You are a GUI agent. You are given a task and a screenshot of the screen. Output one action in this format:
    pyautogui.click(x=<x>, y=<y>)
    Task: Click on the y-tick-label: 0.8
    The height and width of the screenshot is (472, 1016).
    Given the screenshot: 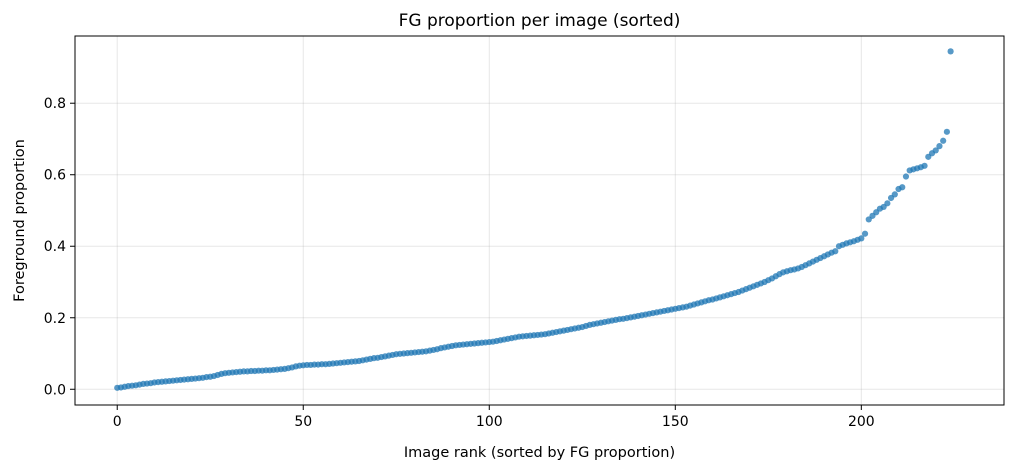 What is the action you would take?
    pyautogui.click(x=55, y=104)
    